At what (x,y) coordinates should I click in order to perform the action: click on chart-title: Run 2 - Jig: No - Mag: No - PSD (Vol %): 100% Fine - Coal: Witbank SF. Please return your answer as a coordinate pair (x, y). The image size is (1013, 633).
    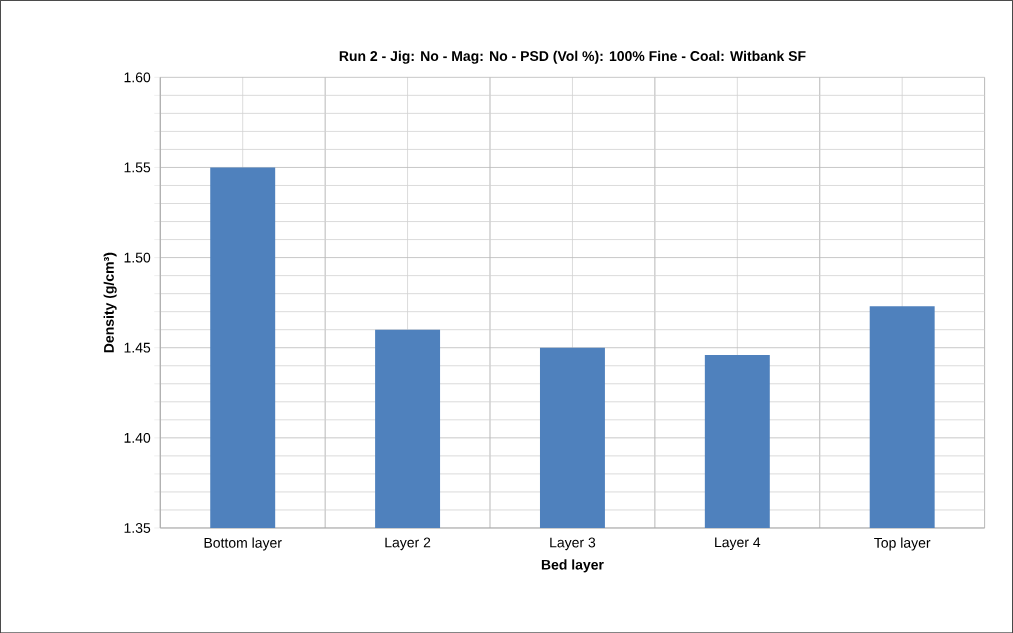
    Looking at the image, I should click on (572, 57).